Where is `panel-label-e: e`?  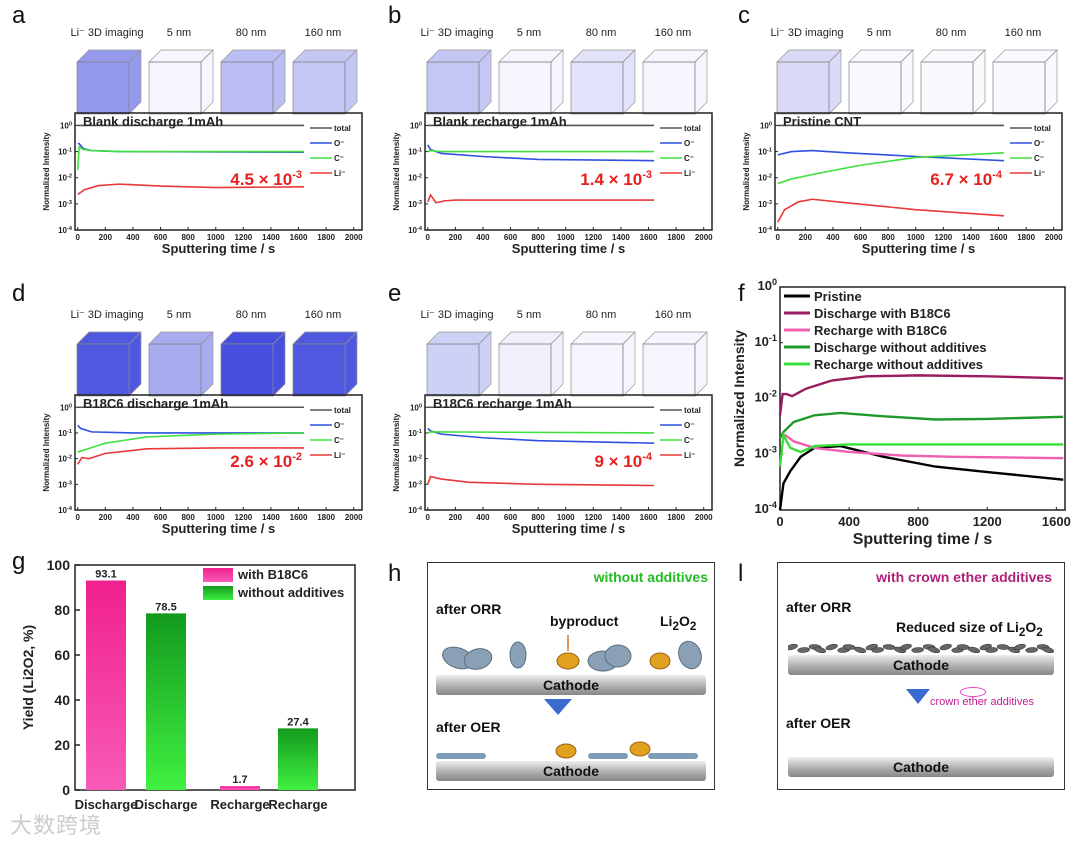
panel-label-e: e is located at coordinates (395, 293).